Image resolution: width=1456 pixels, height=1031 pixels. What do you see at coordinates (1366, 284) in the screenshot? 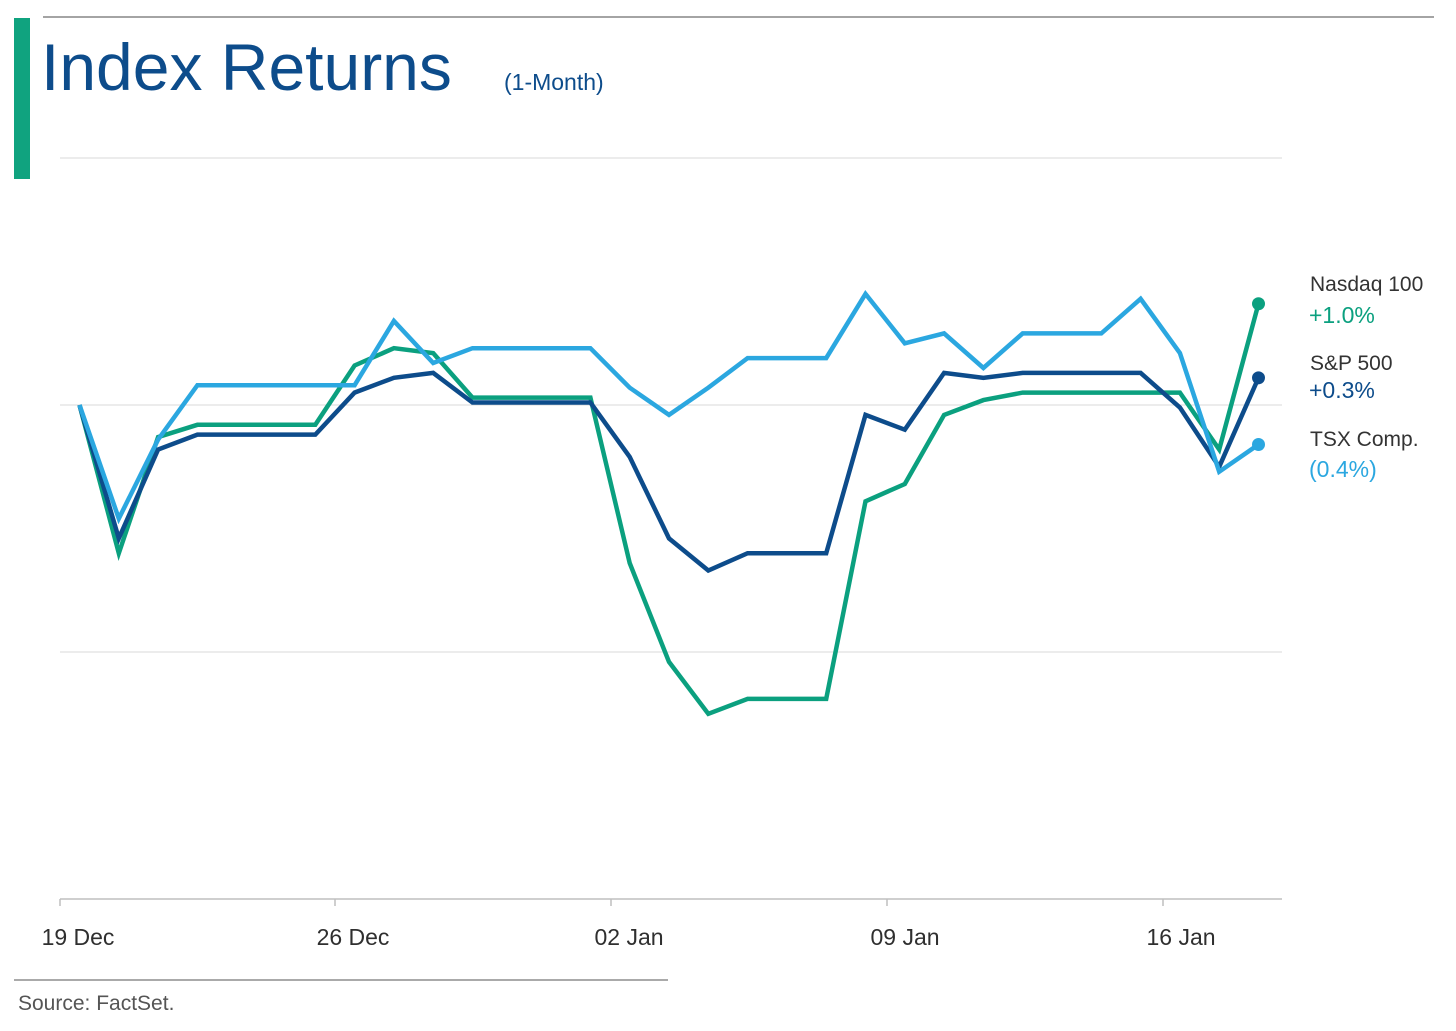
I see `legend-name-0: Nasdaq 100` at bounding box center [1366, 284].